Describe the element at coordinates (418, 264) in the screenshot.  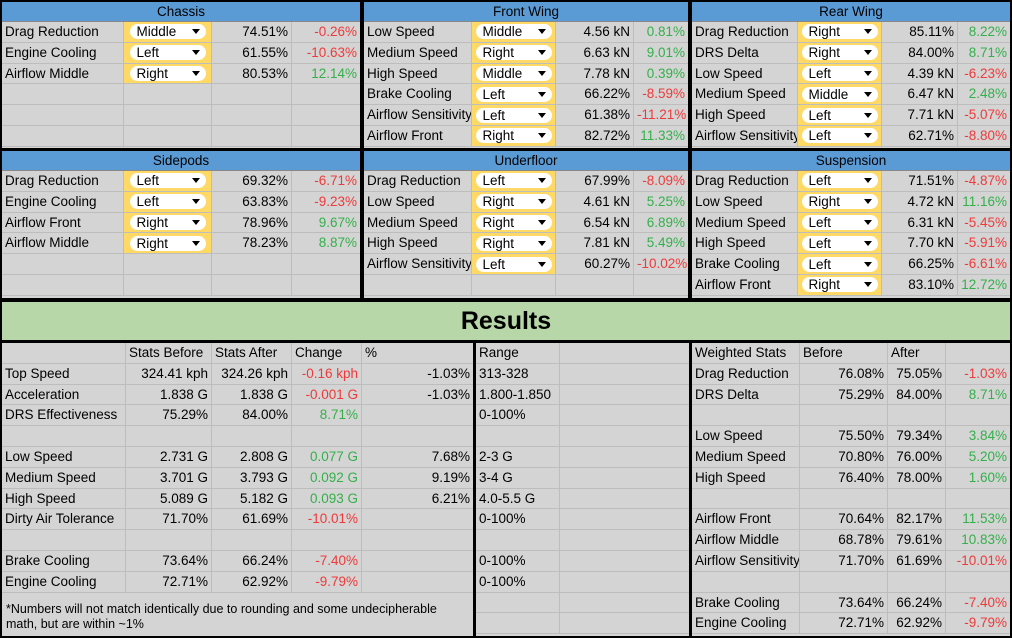
I see `part-name: Airflow Sensitivity` at that location.